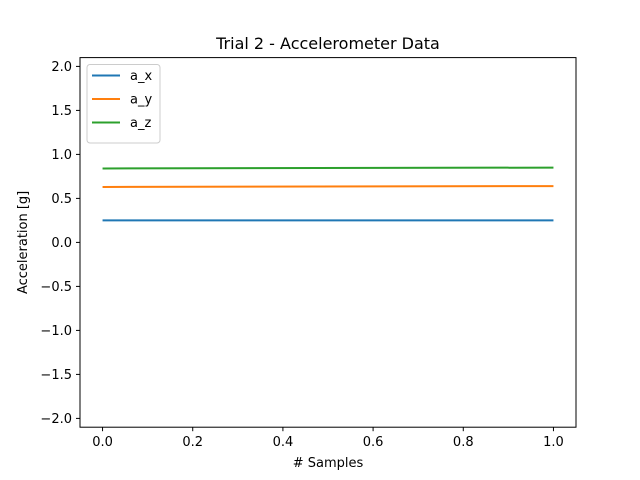 This screenshot has width=640, height=480. What do you see at coordinates (328, 168) in the screenshot?
I see `series-line-a-z` at bounding box center [328, 168].